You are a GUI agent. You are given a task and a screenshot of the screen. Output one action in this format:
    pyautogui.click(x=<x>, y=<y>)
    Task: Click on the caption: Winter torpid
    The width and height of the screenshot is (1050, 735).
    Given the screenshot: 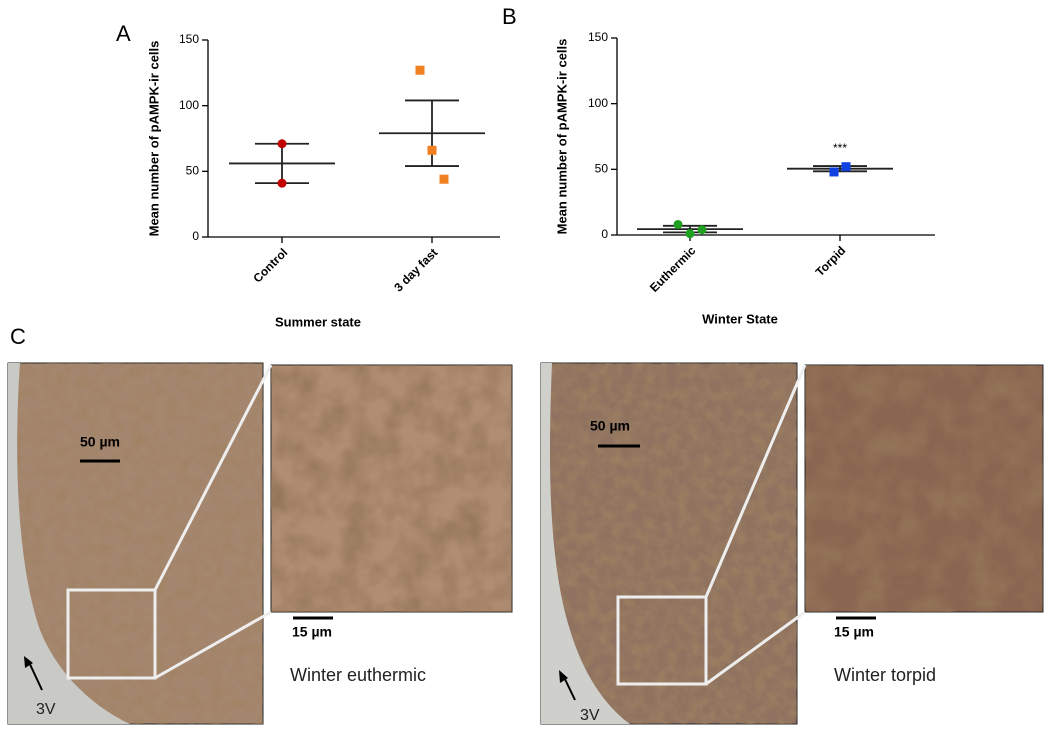 What is the action you would take?
    pyautogui.click(x=885, y=675)
    